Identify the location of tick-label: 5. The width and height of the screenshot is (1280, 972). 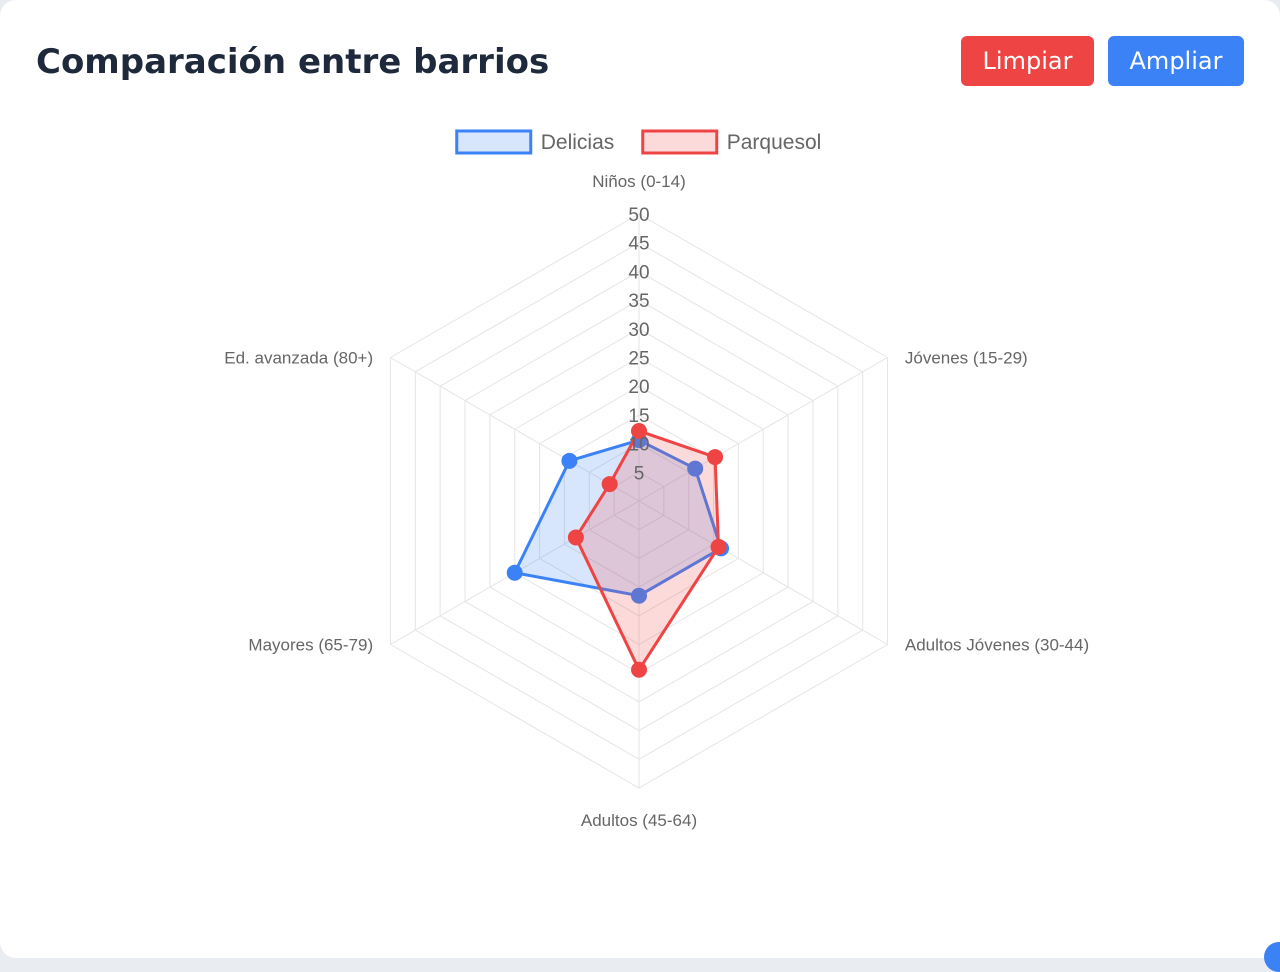
(639, 473).